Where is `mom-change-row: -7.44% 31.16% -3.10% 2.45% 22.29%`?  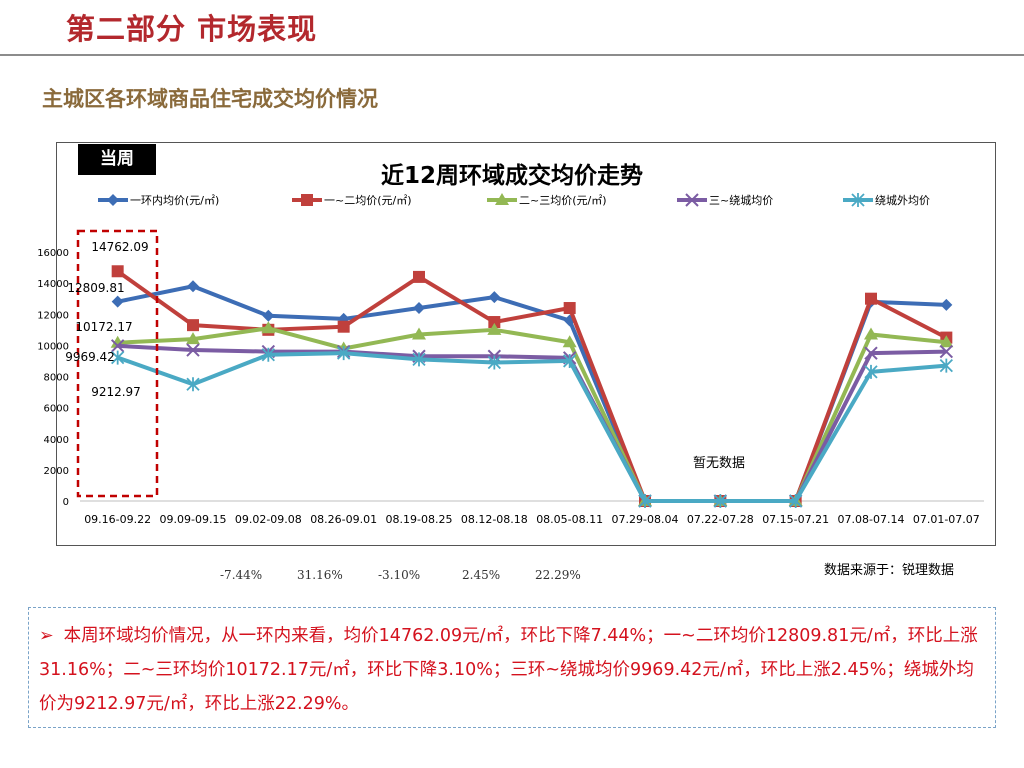 mom-change-row: -7.44% 31.16% -3.10% 2.45% 22.29% is located at coordinates (512, 578).